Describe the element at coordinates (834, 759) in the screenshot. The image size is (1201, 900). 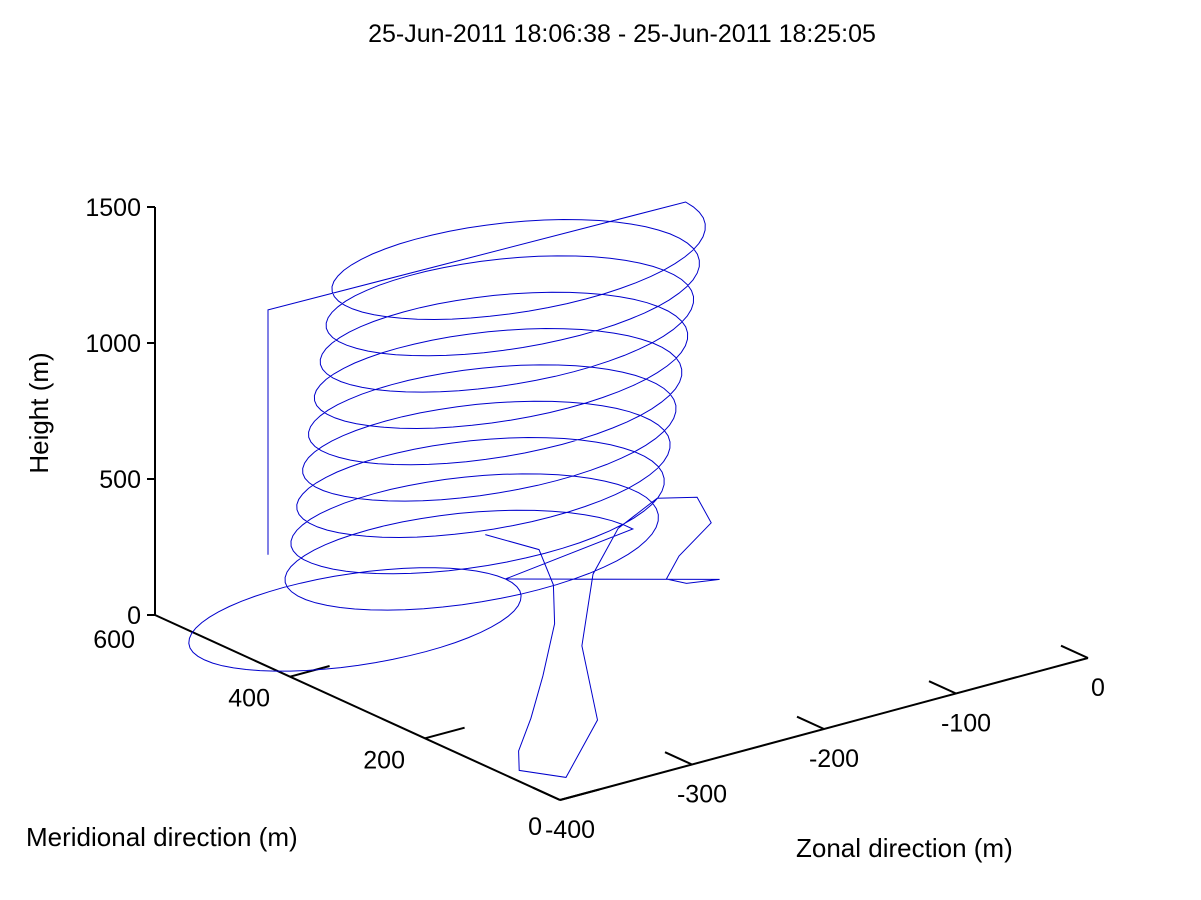
I see `x-tick-label--200: -200` at that location.